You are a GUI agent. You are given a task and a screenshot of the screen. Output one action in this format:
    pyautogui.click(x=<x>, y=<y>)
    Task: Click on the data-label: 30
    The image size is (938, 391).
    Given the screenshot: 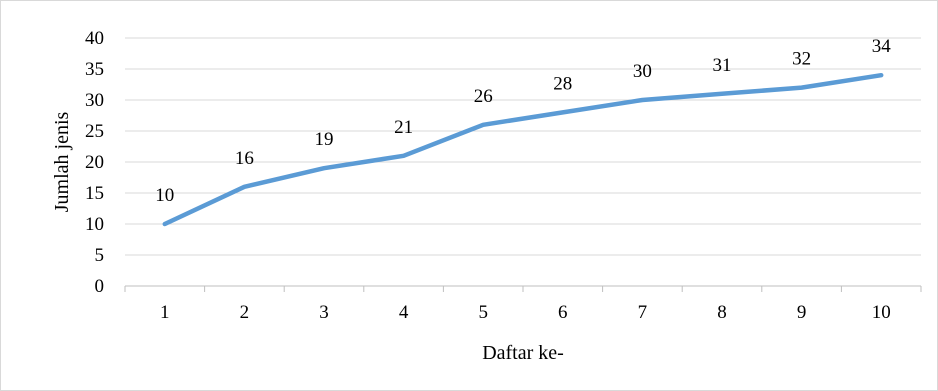 What is the action you would take?
    pyautogui.click(x=642, y=71)
    